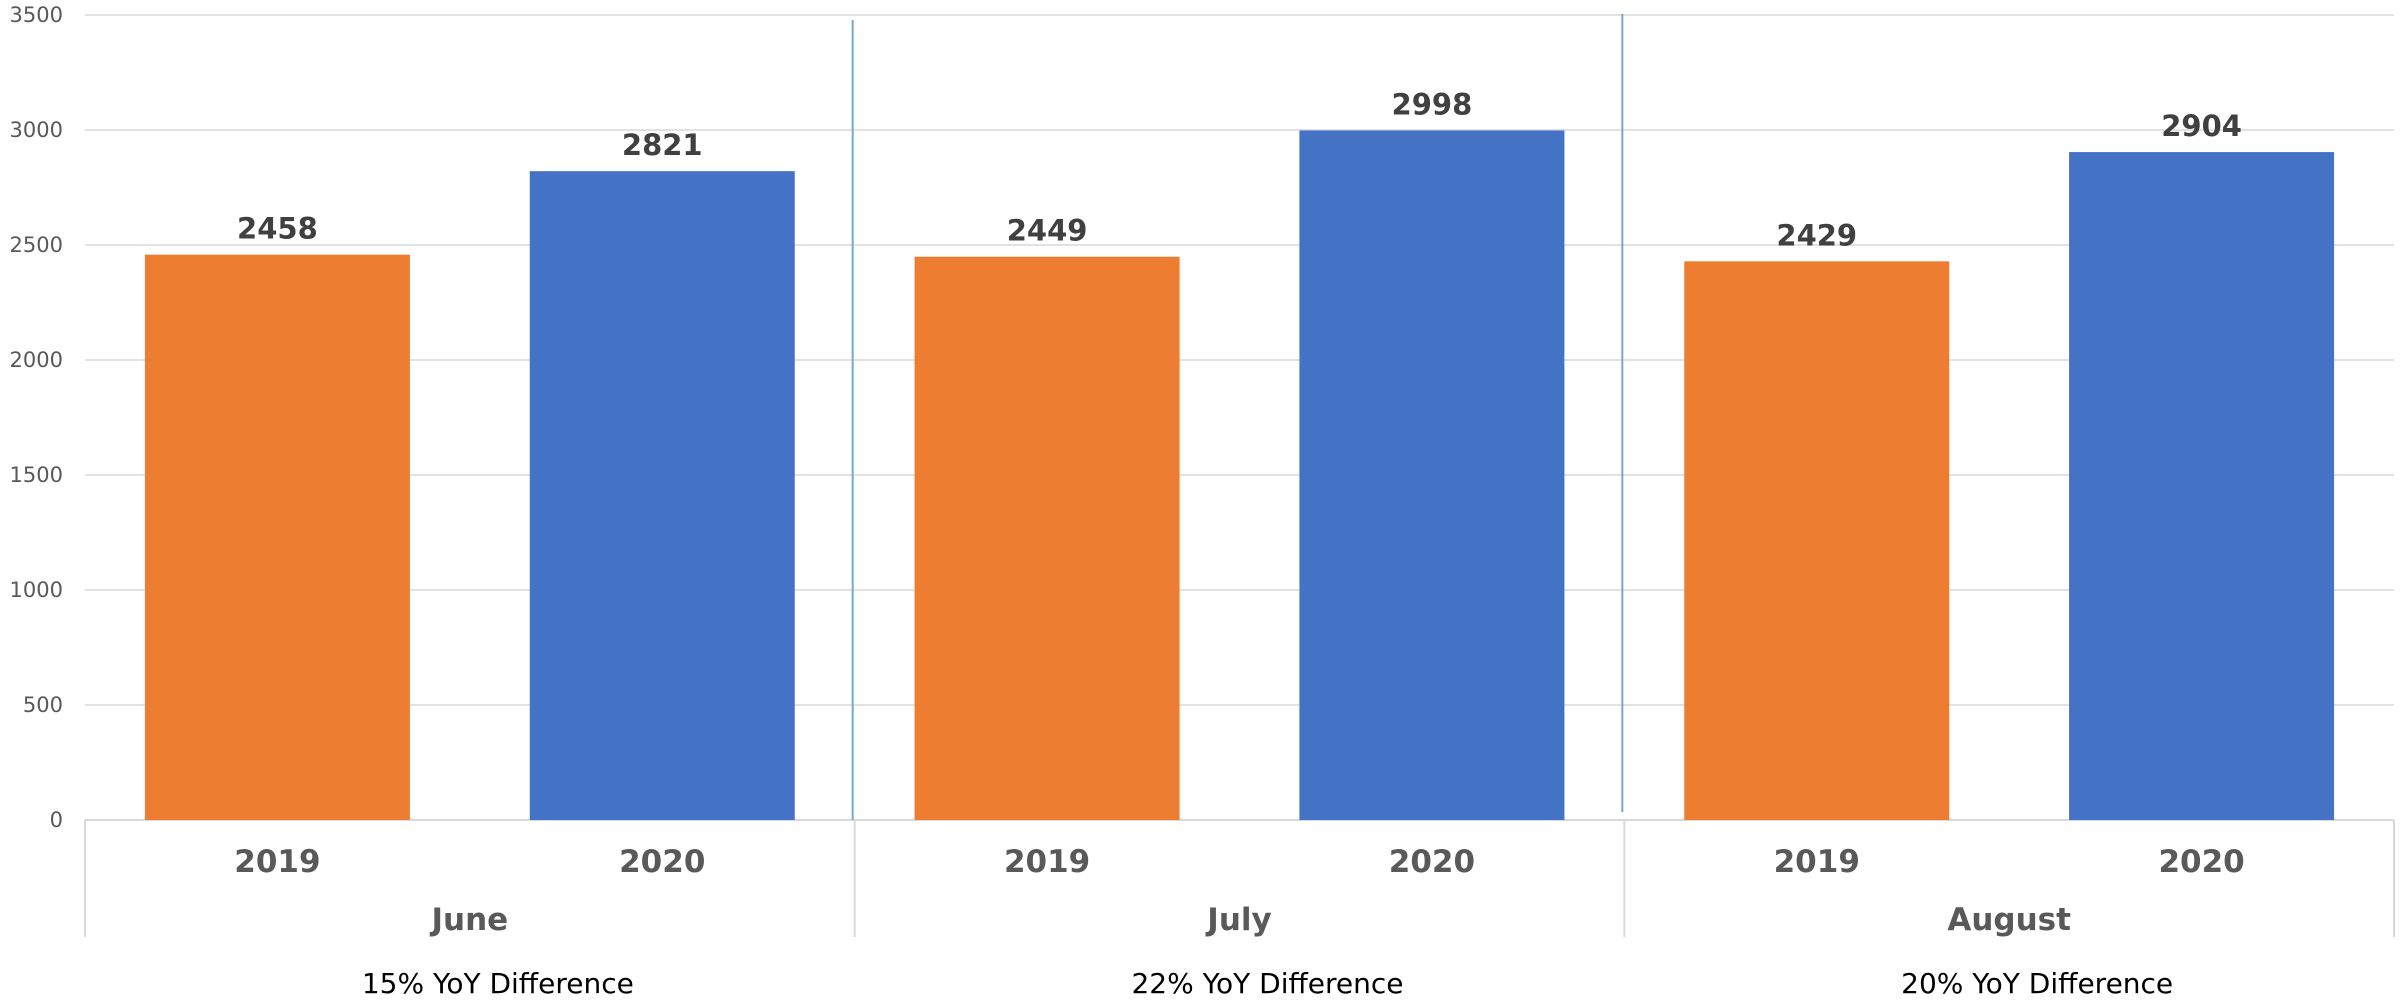 Image resolution: width=2404 pixels, height=1000 pixels. Describe the element at coordinates (36, 15) in the screenshot. I see `y-tick-label: 3500` at that location.